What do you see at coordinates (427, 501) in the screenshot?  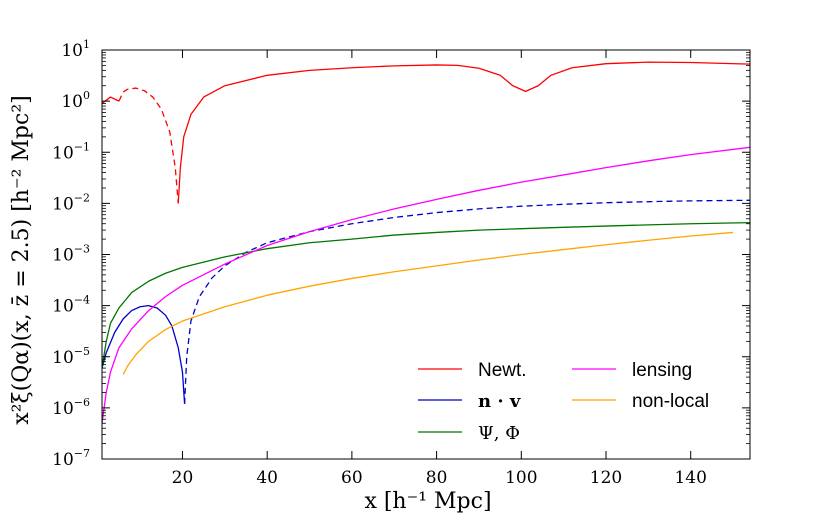 I see `x-axis-label: x [h⁻¹ Mpc]` at bounding box center [427, 501].